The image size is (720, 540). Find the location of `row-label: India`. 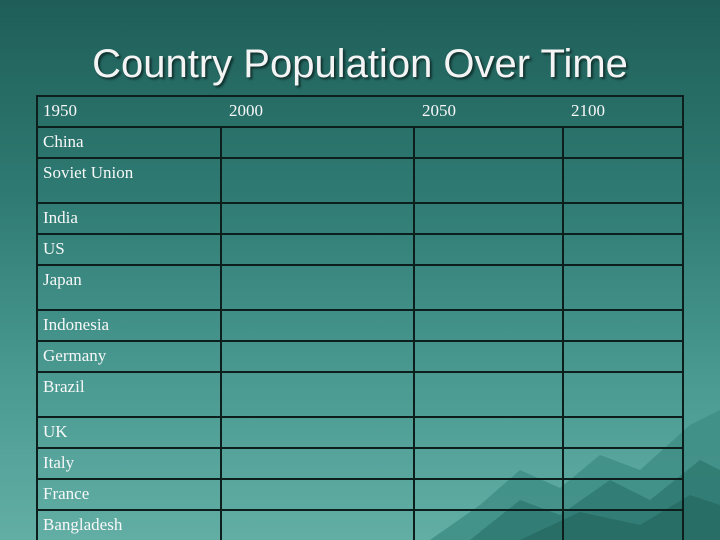

row-label: India is located at coordinates (60, 217).